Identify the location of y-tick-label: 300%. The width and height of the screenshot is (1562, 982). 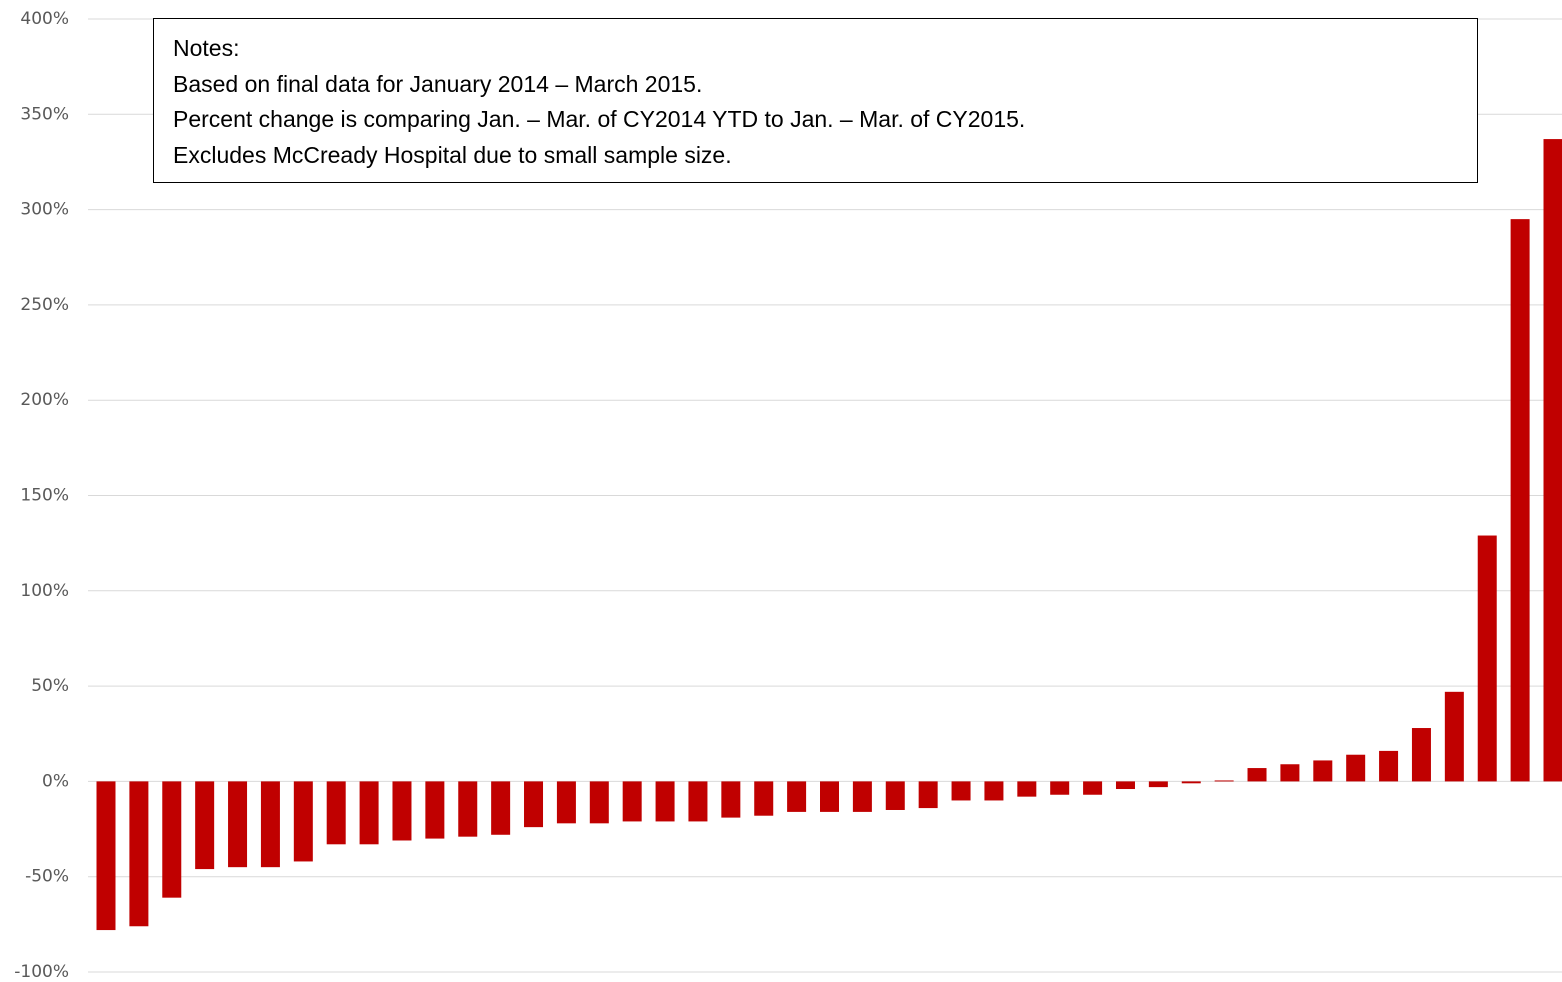
(44, 210).